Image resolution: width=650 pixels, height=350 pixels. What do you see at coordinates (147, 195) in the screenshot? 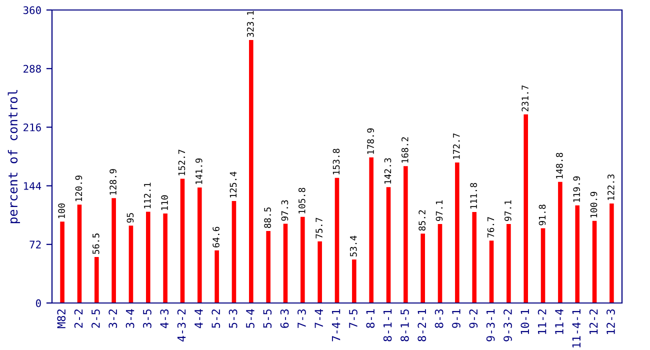
I see `data-label: 112.1` at bounding box center [147, 195].